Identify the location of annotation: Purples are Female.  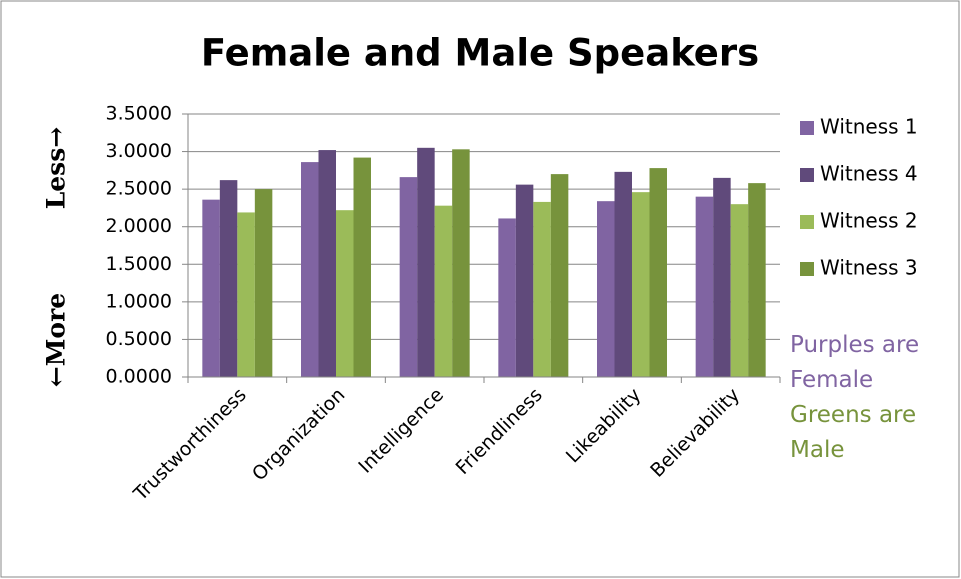
(855, 362).